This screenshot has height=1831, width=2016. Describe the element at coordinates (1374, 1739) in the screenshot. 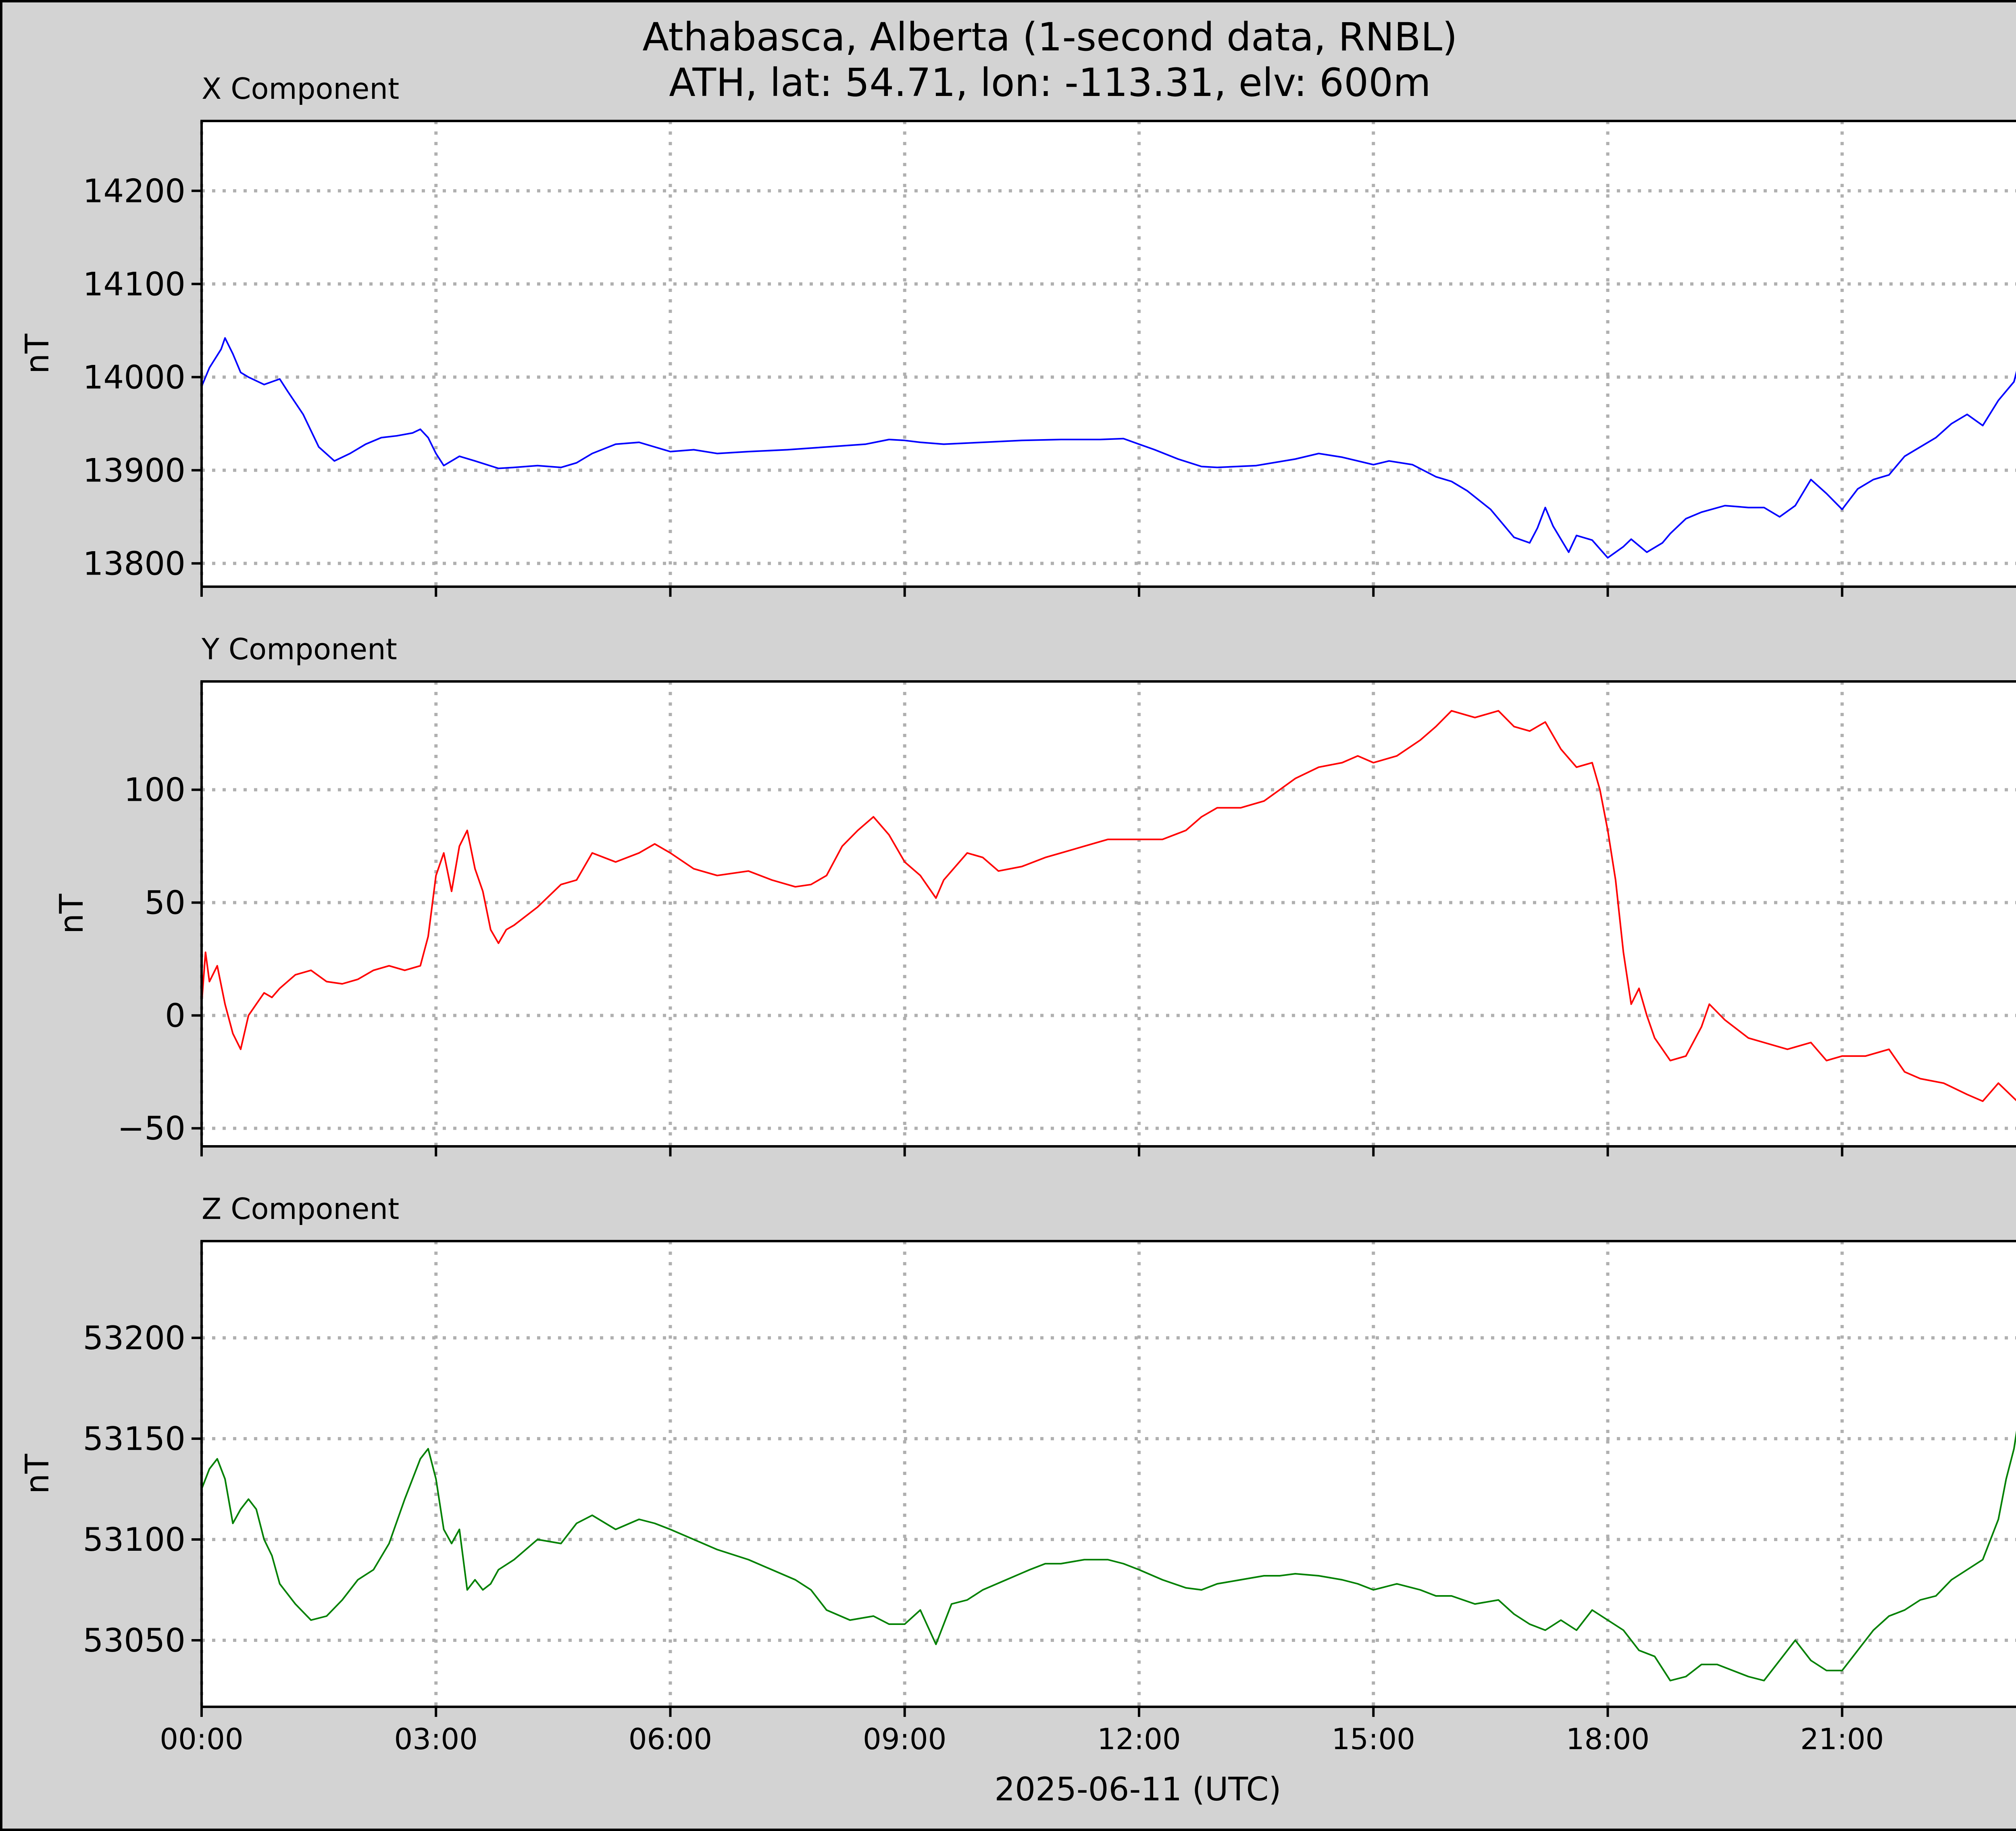

I see `x-tick-label: 15:00` at that location.